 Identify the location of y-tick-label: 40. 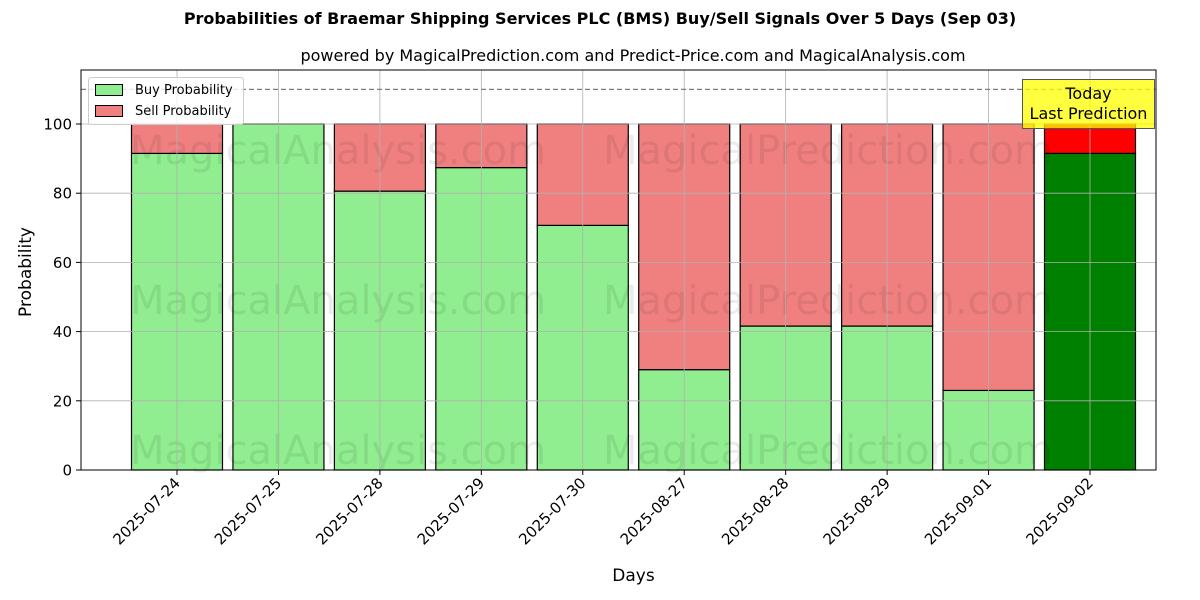
(62, 332).